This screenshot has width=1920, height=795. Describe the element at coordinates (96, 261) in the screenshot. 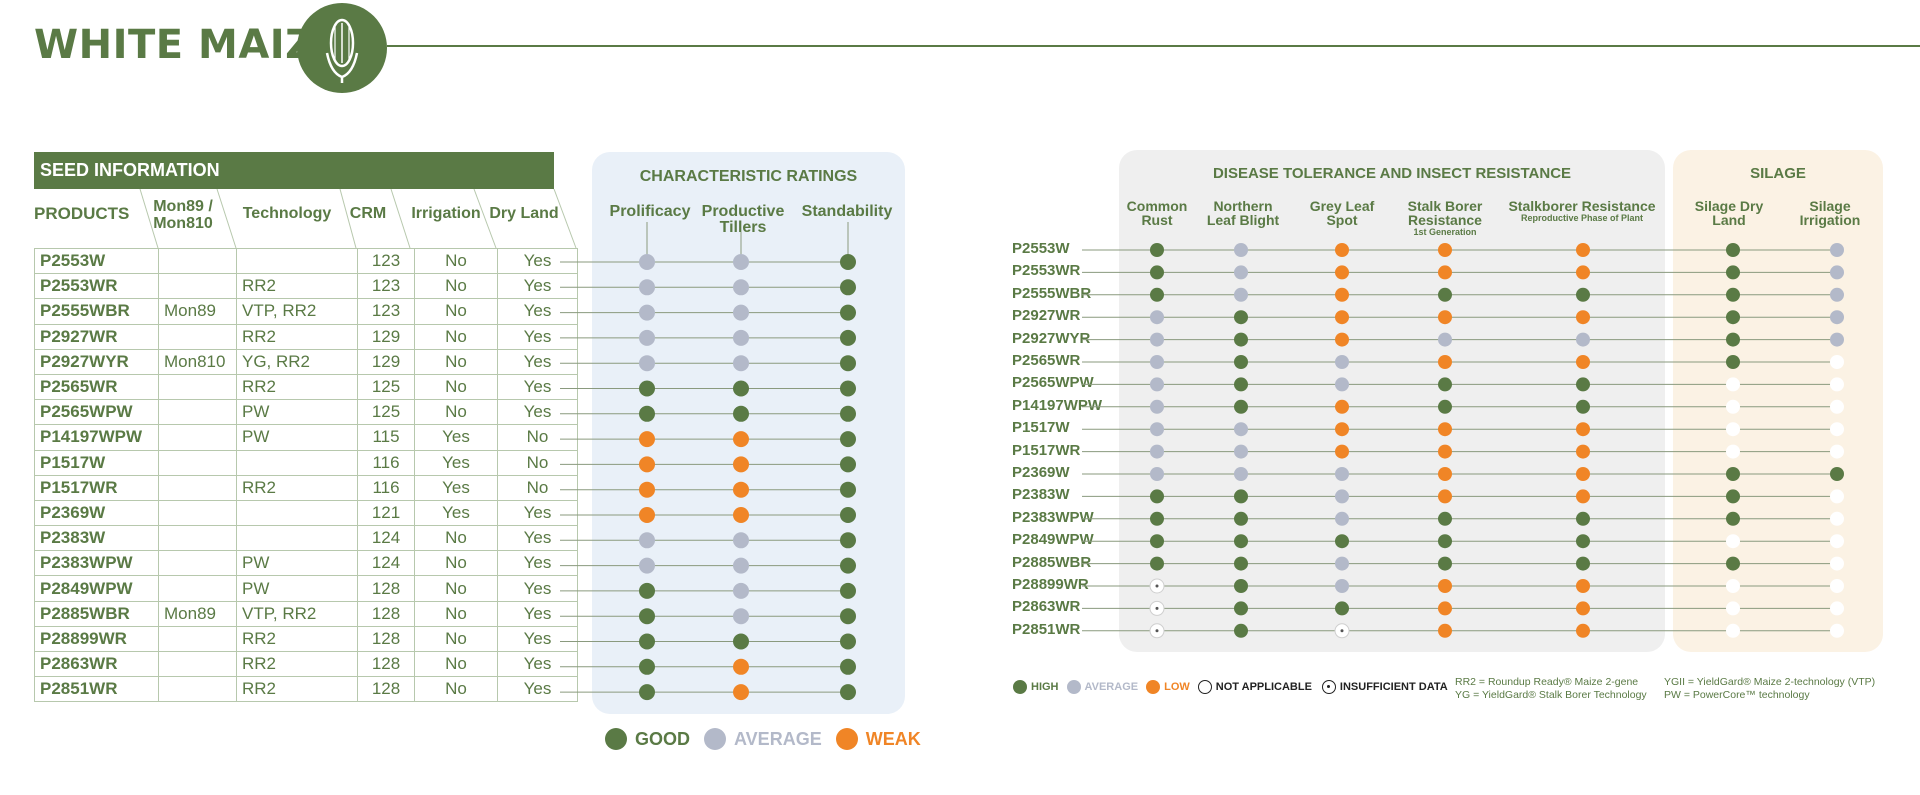

I see `product-cell: P2553W` at that location.